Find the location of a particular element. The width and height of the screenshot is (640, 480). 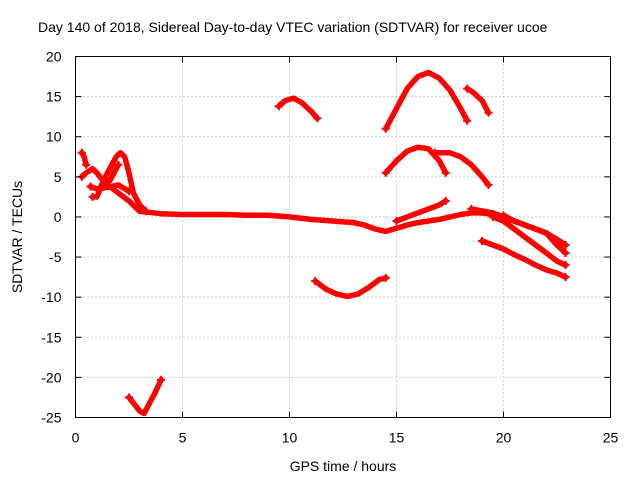

track-tail-c is located at coordinates (524, 259).